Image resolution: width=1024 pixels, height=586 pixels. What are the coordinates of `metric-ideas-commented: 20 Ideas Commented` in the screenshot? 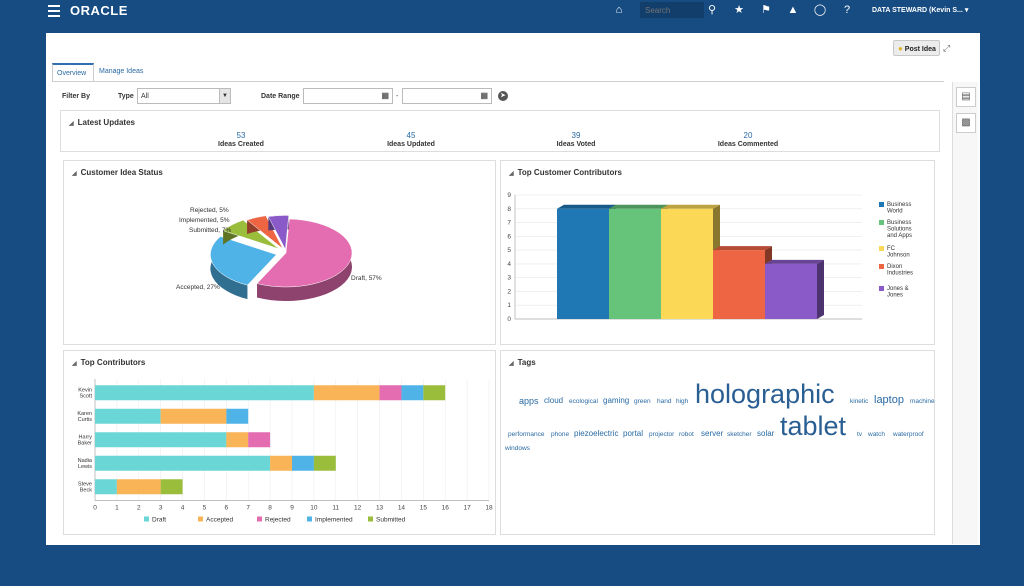 It's located at (748, 139).